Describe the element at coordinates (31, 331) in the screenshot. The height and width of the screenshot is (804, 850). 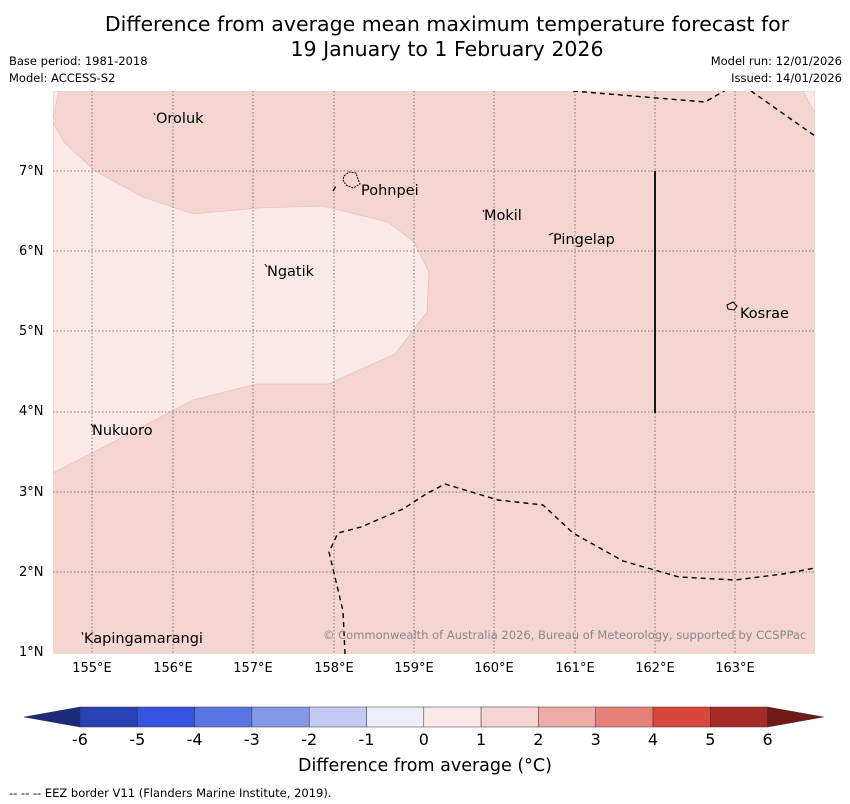
I see `lat-label-5n: 5°N` at that location.